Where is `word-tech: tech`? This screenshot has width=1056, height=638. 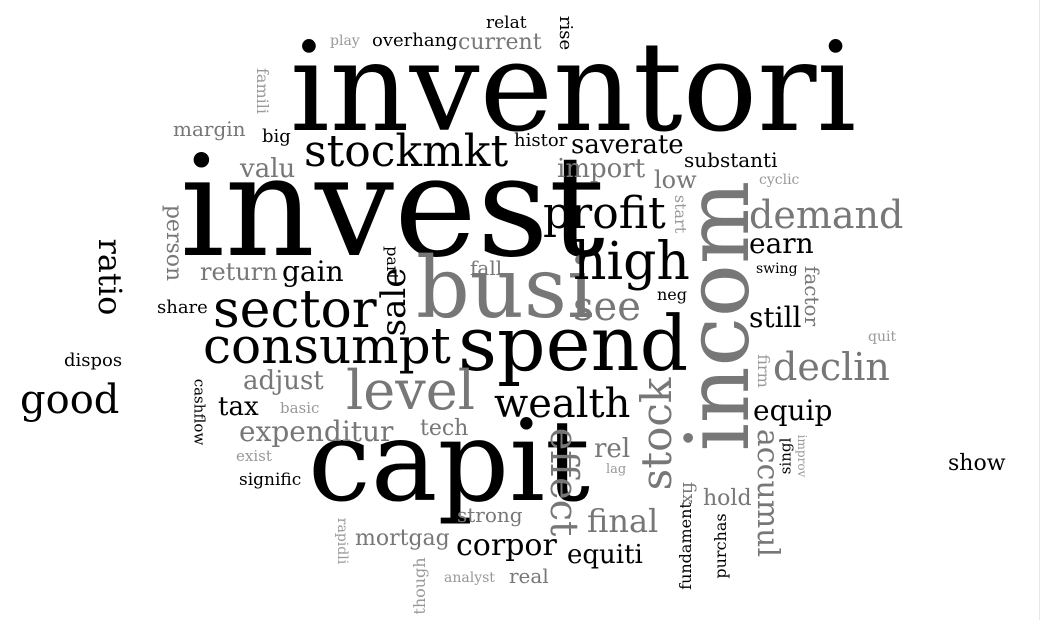 word-tech: tech is located at coordinates (444, 428).